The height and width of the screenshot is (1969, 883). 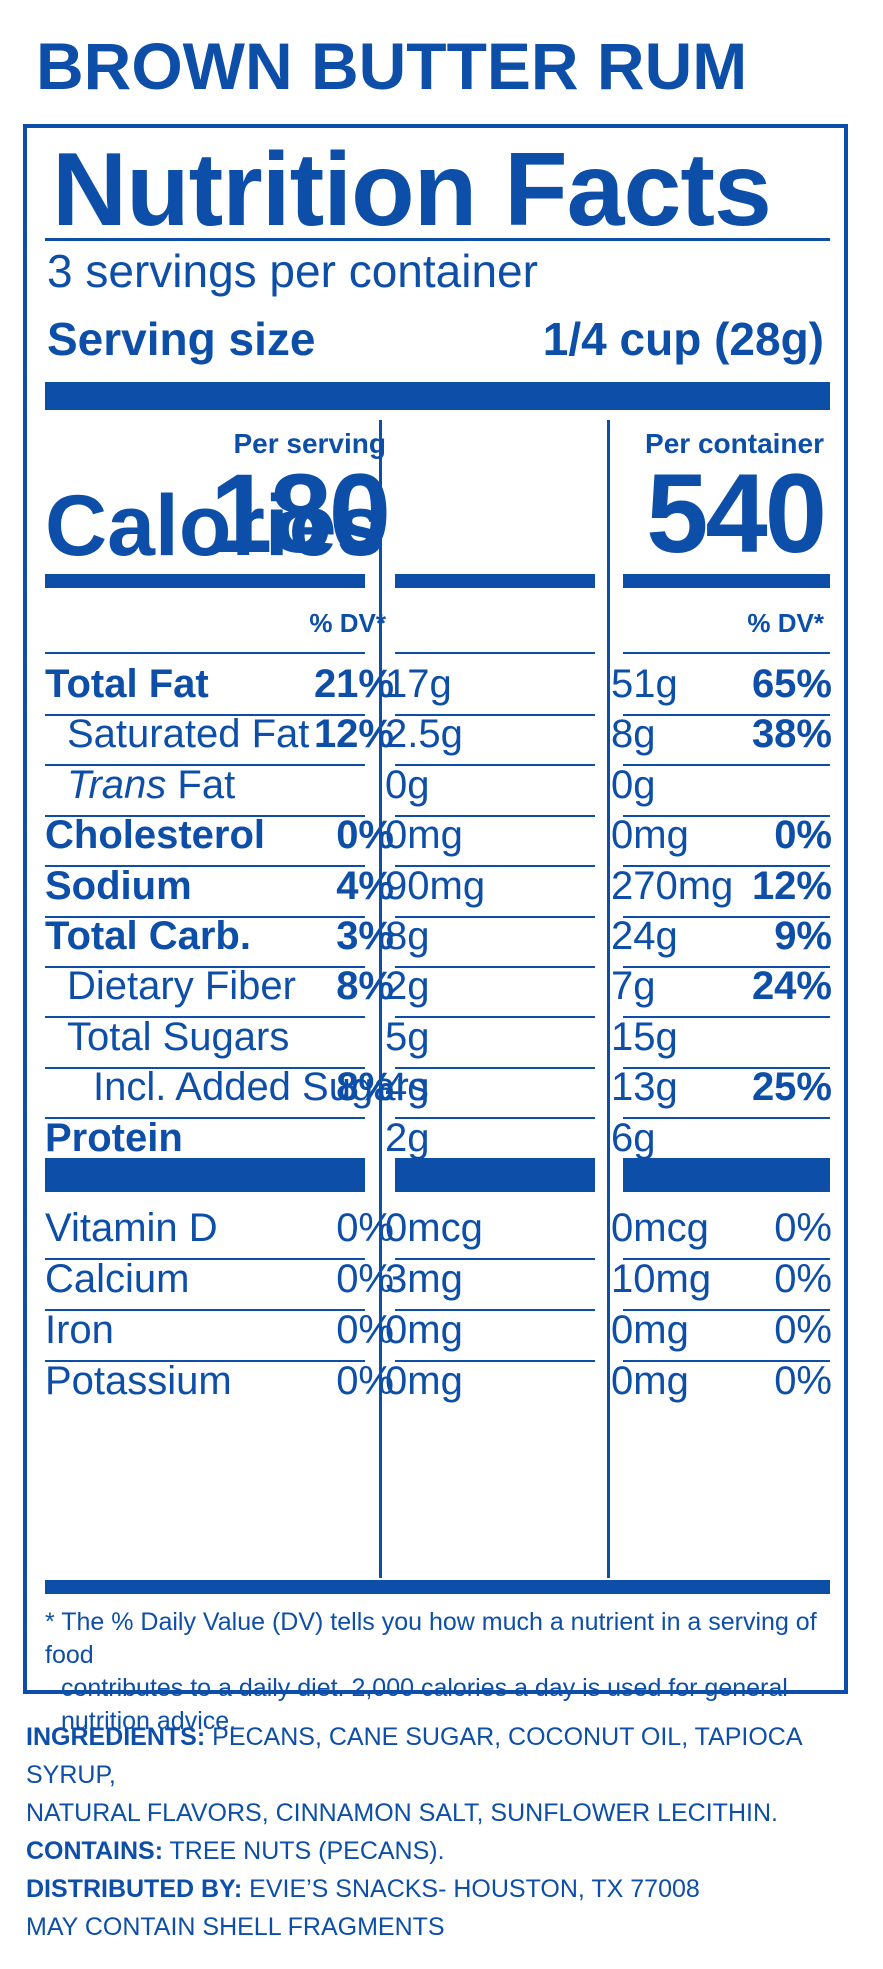 I want to click on serving-amount: 8g, so click(x=407, y=936).